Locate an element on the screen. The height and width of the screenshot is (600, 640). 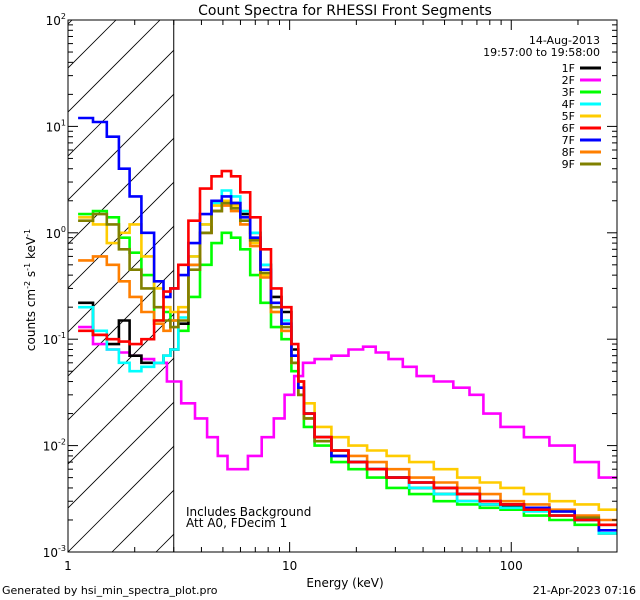
x-tick-labels: 1 10 100 is located at coordinates (293, 566).